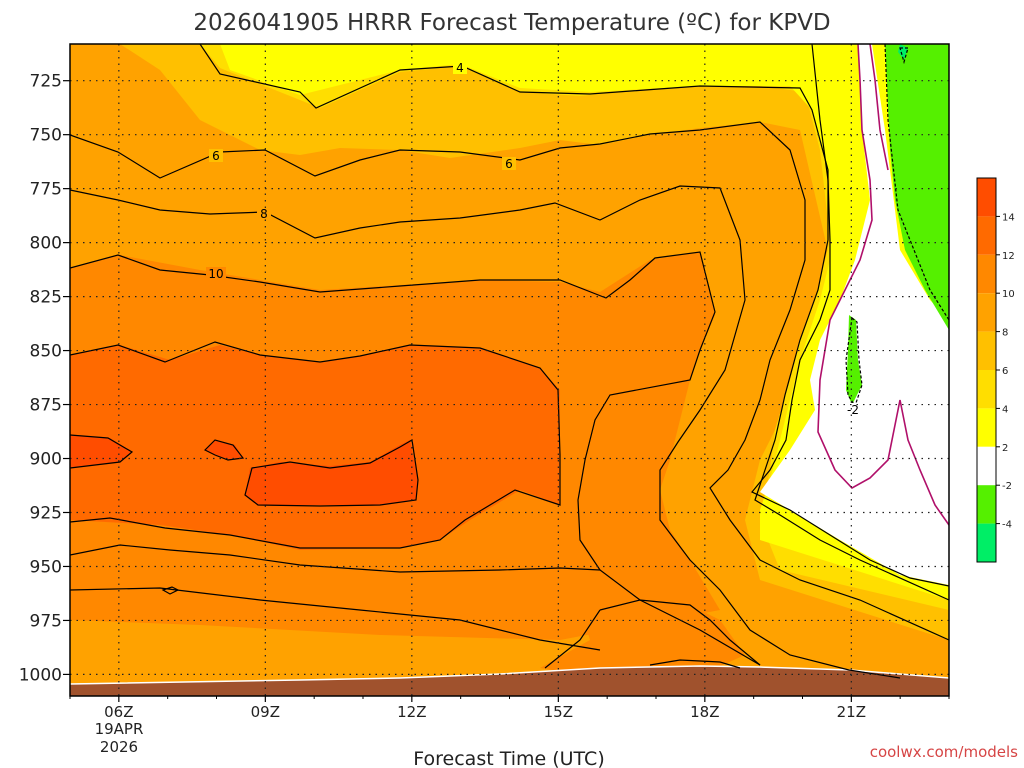 This screenshot has height=768, width=1024. Describe the element at coordinates (224, 450) in the screenshot. I see `isotherm-14-small` at that location.